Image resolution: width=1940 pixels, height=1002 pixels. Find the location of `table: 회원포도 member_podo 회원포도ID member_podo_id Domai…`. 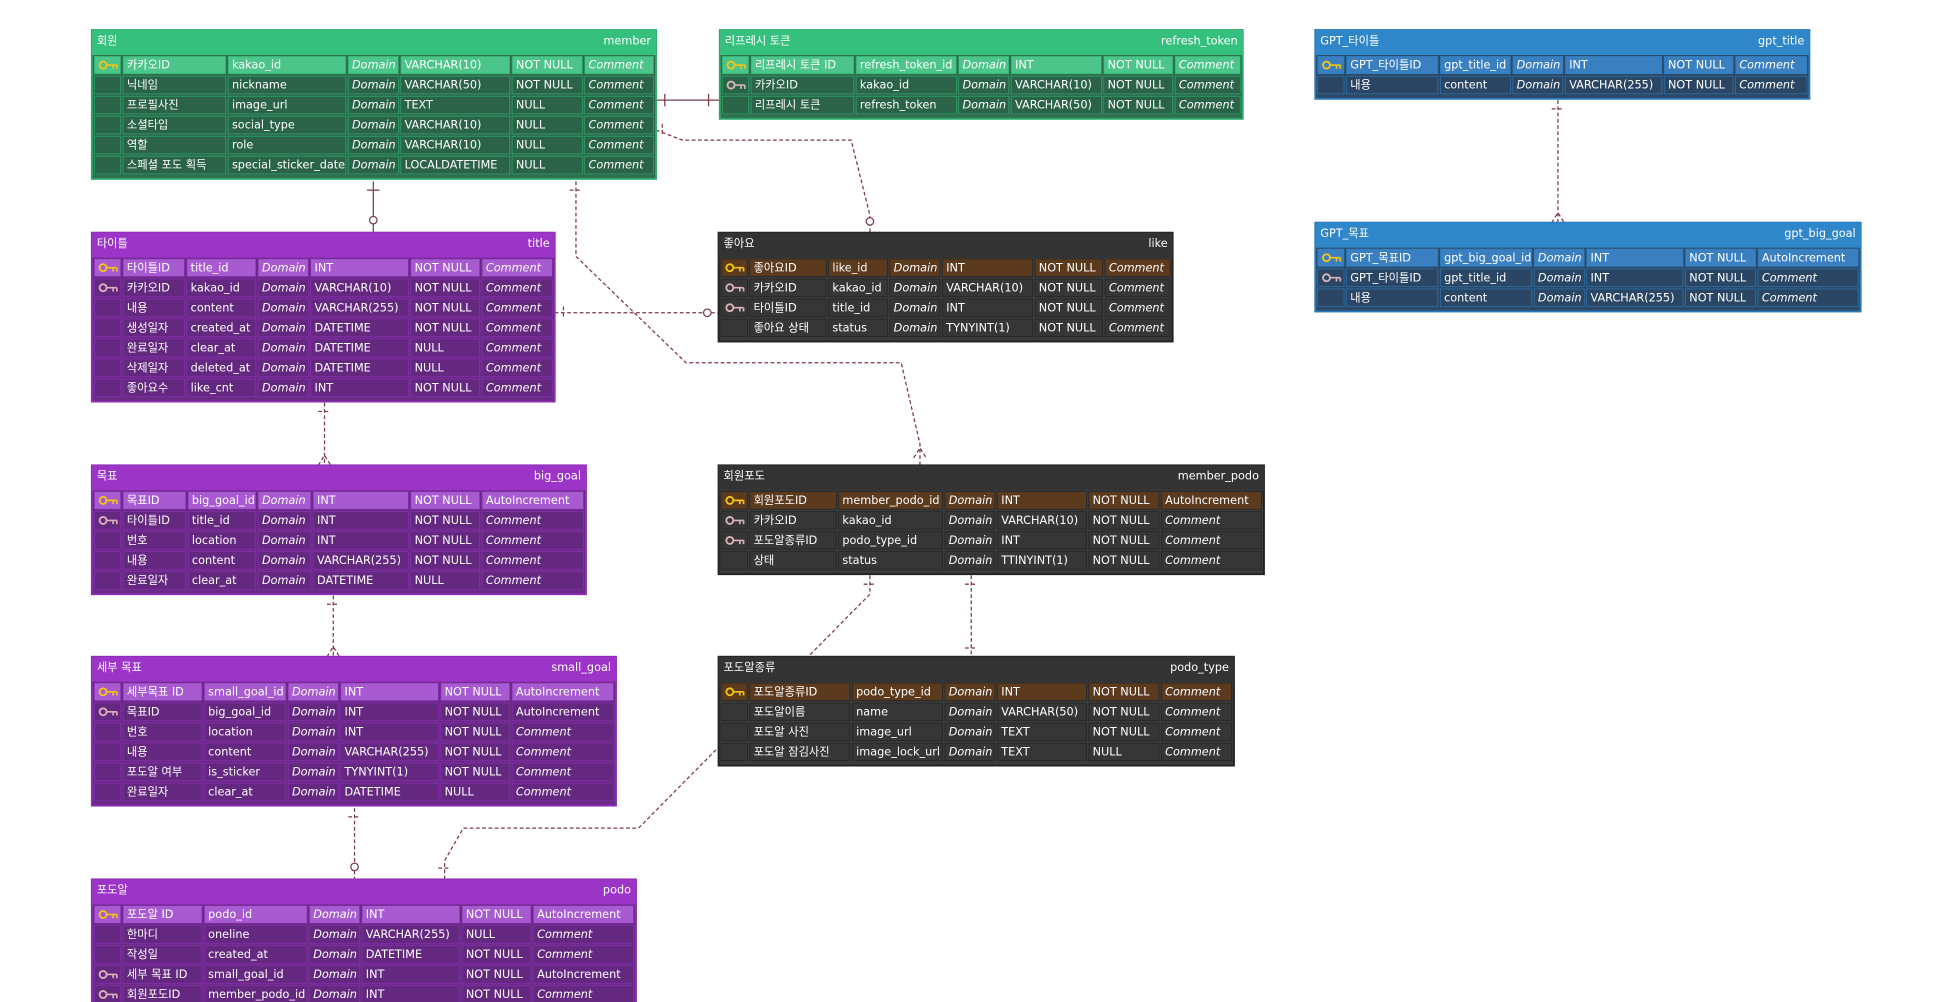

table: 회원포도 member_podo 회원포도ID member_podo_id Domai… is located at coordinates (991, 520).